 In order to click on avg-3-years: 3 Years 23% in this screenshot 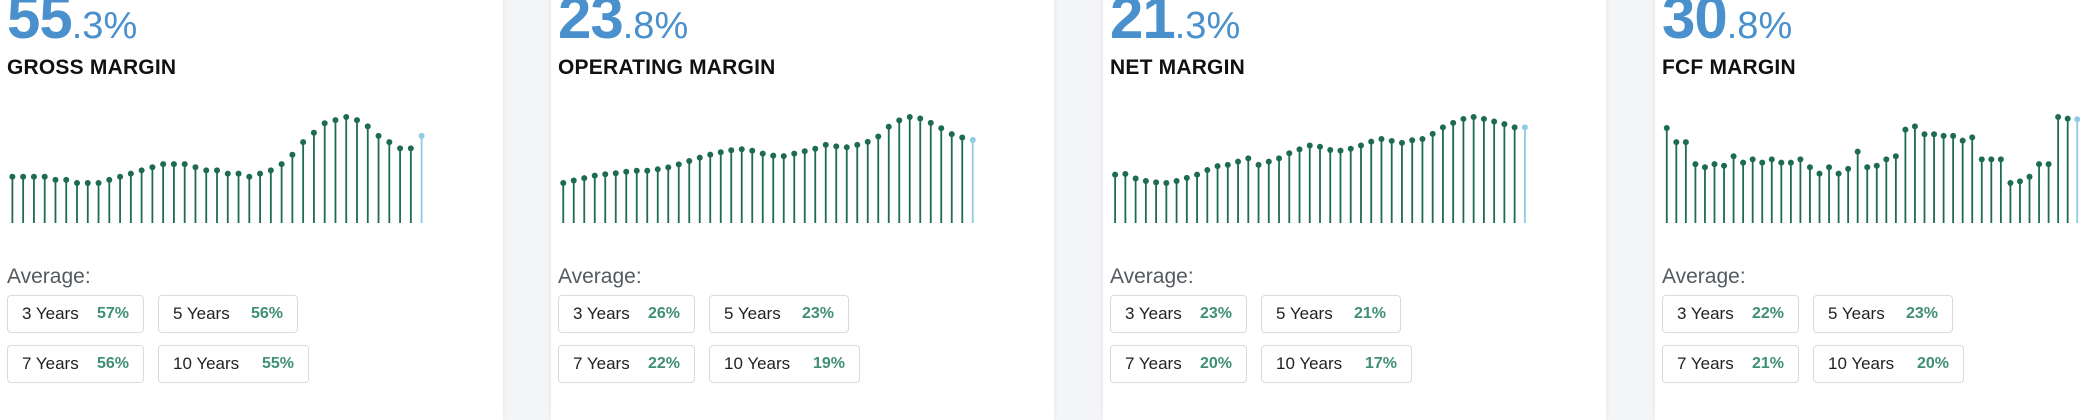, I will do `click(1178, 314)`.